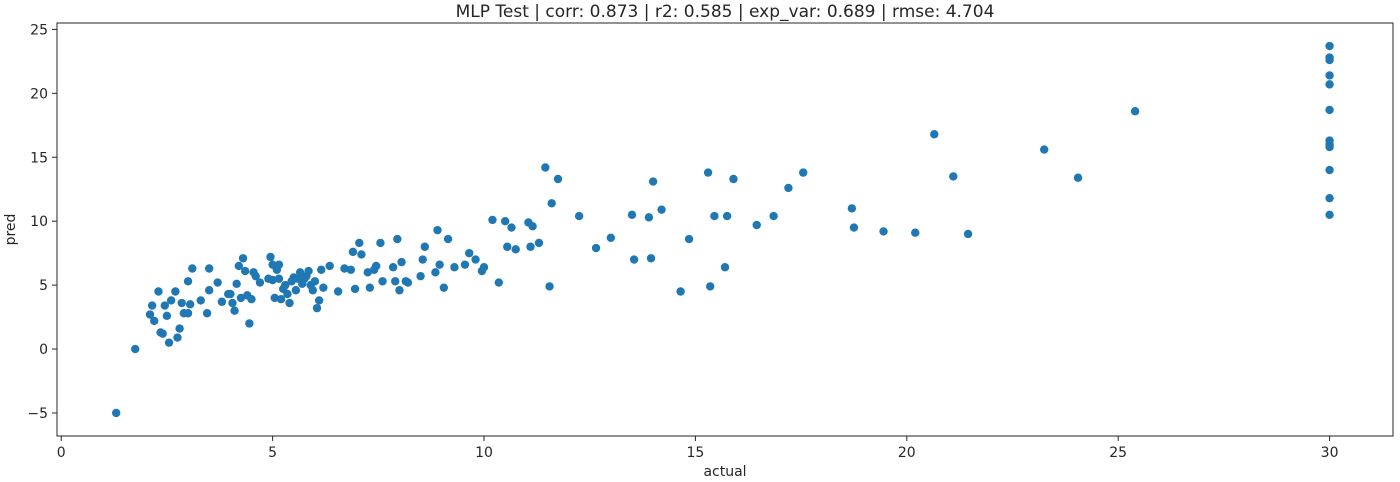 This screenshot has height=482, width=1400. What do you see at coordinates (272, 453) in the screenshot?
I see `x-tick-label: 5` at bounding box center [272, 453].